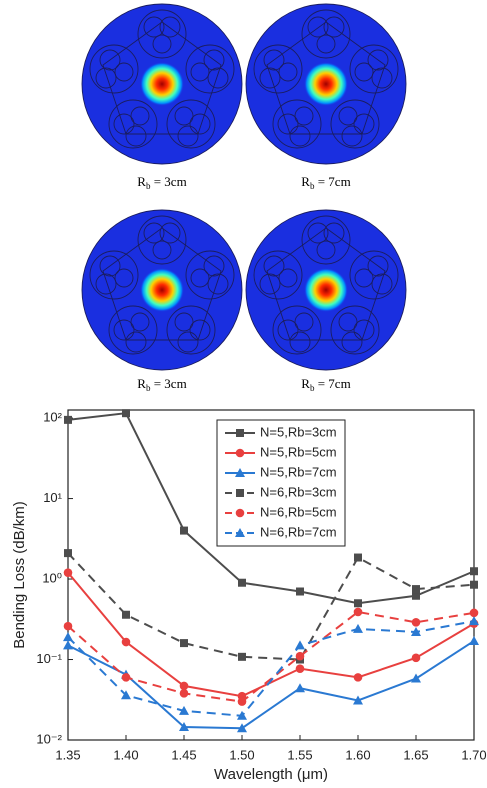  Describe the element at coordinates (299, 754) in the screenshot. I see `x-tick-label: 1.55` at that location.